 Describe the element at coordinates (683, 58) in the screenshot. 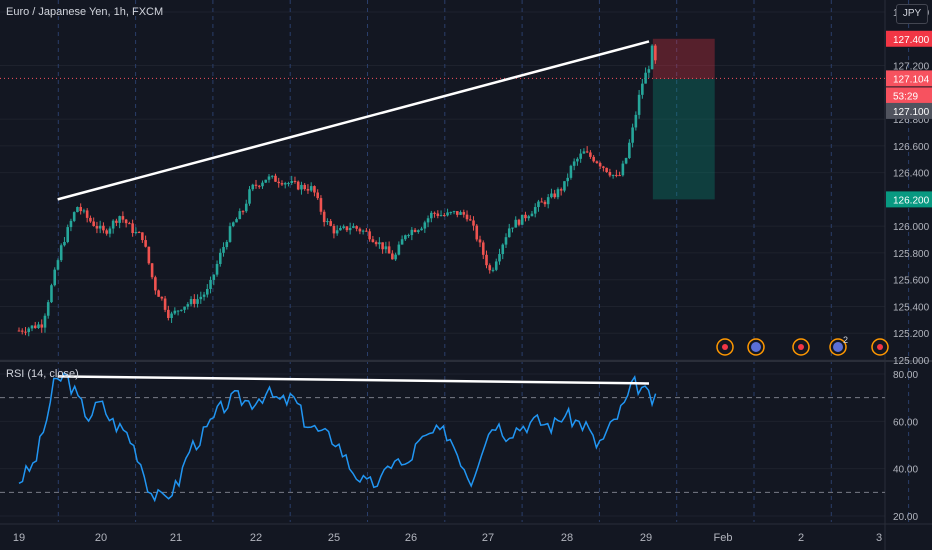

I see `stop-loss-zone` at that location.